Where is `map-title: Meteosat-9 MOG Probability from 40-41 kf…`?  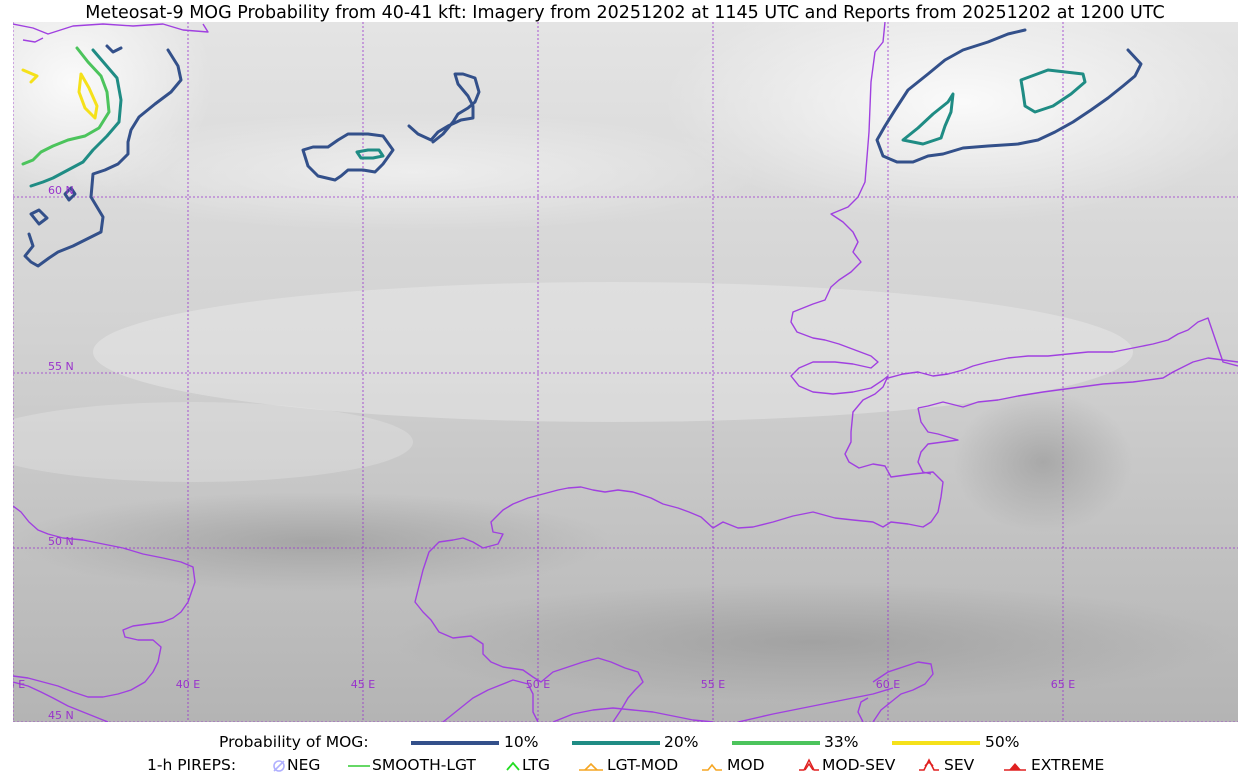 map-title: Meteosat-9 MOG Probability from 40-41 kf… is located at coordinates (625, 13).